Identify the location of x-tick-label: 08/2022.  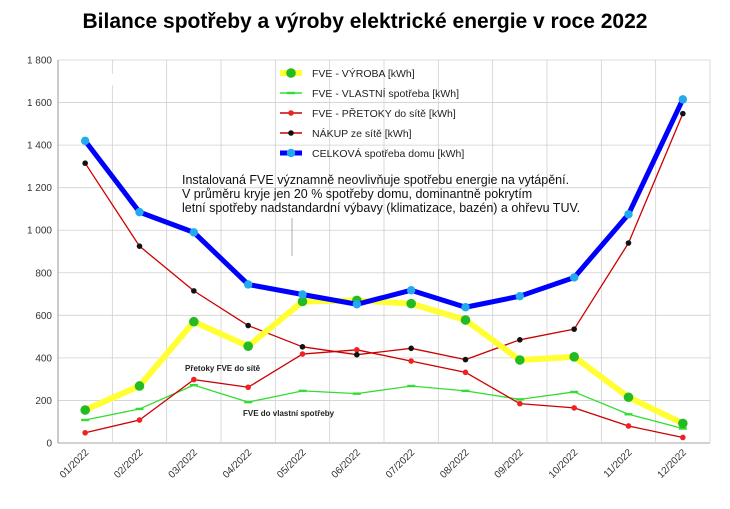
(455, 464).